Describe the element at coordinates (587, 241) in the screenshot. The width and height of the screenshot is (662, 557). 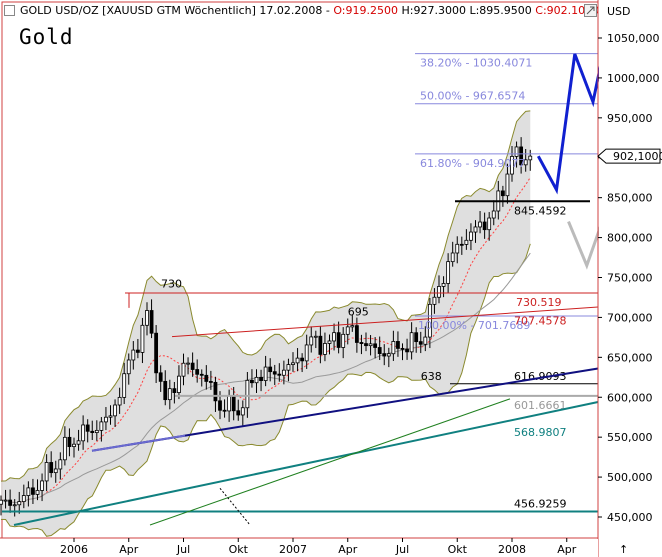
I see `forecast-grey-path` at that location.